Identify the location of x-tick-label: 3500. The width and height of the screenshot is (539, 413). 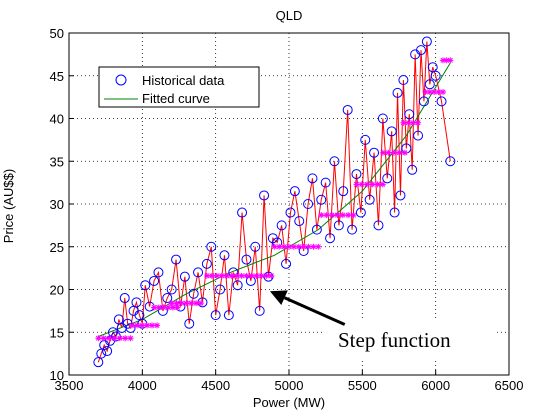
(69, 385).